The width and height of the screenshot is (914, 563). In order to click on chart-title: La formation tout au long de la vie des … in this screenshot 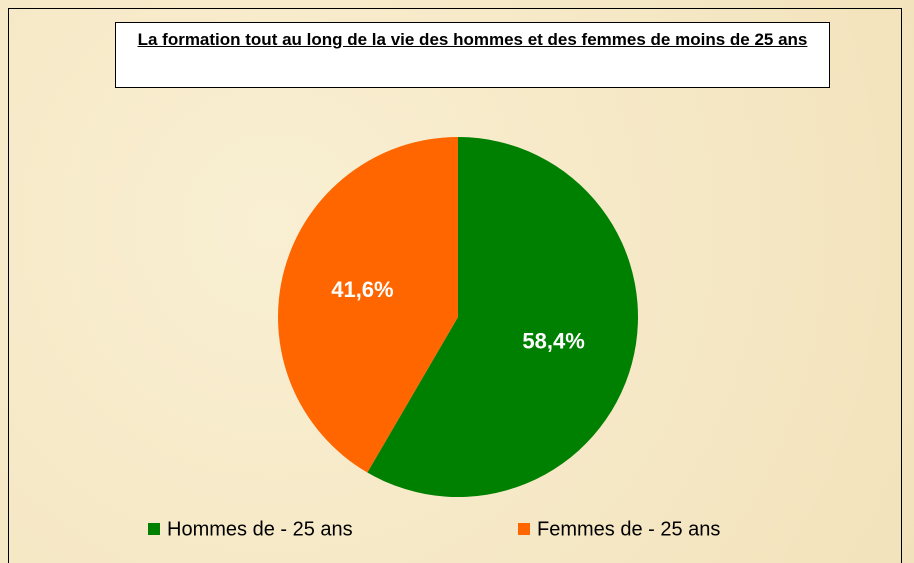, I will do `click(472, 55)`.